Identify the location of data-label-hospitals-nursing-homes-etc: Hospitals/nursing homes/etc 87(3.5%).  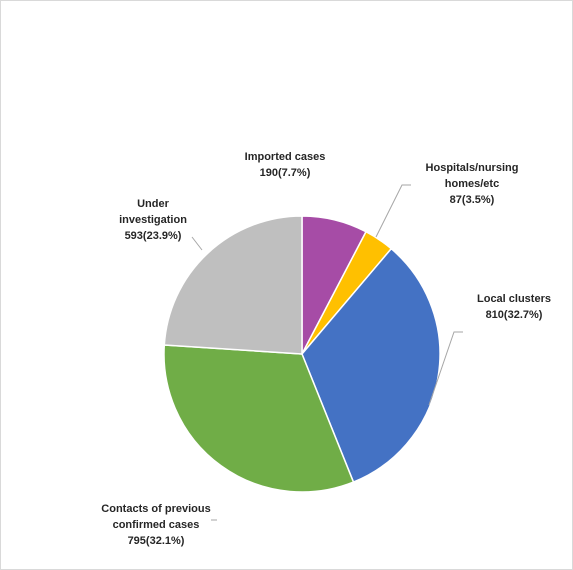
(472, 184).